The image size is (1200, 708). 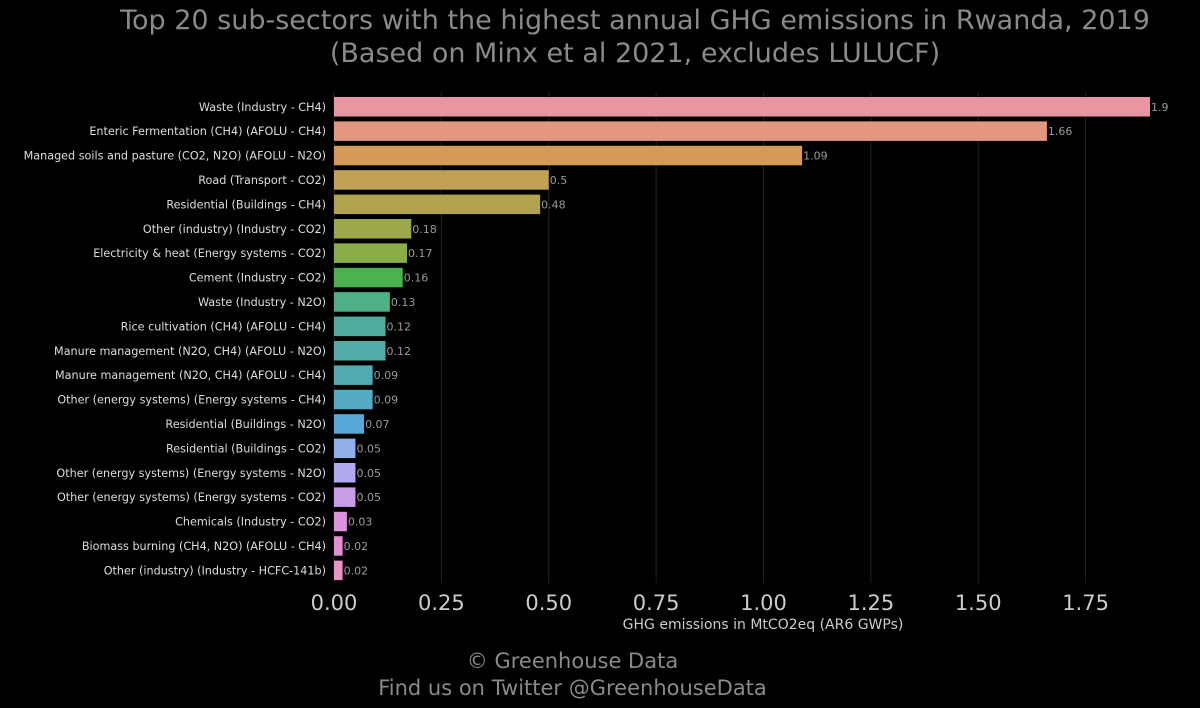 What do you see at coordinates (815, 156) in the screenshot?
I see `value-label: 1.09` at bounding box center [815, 156].